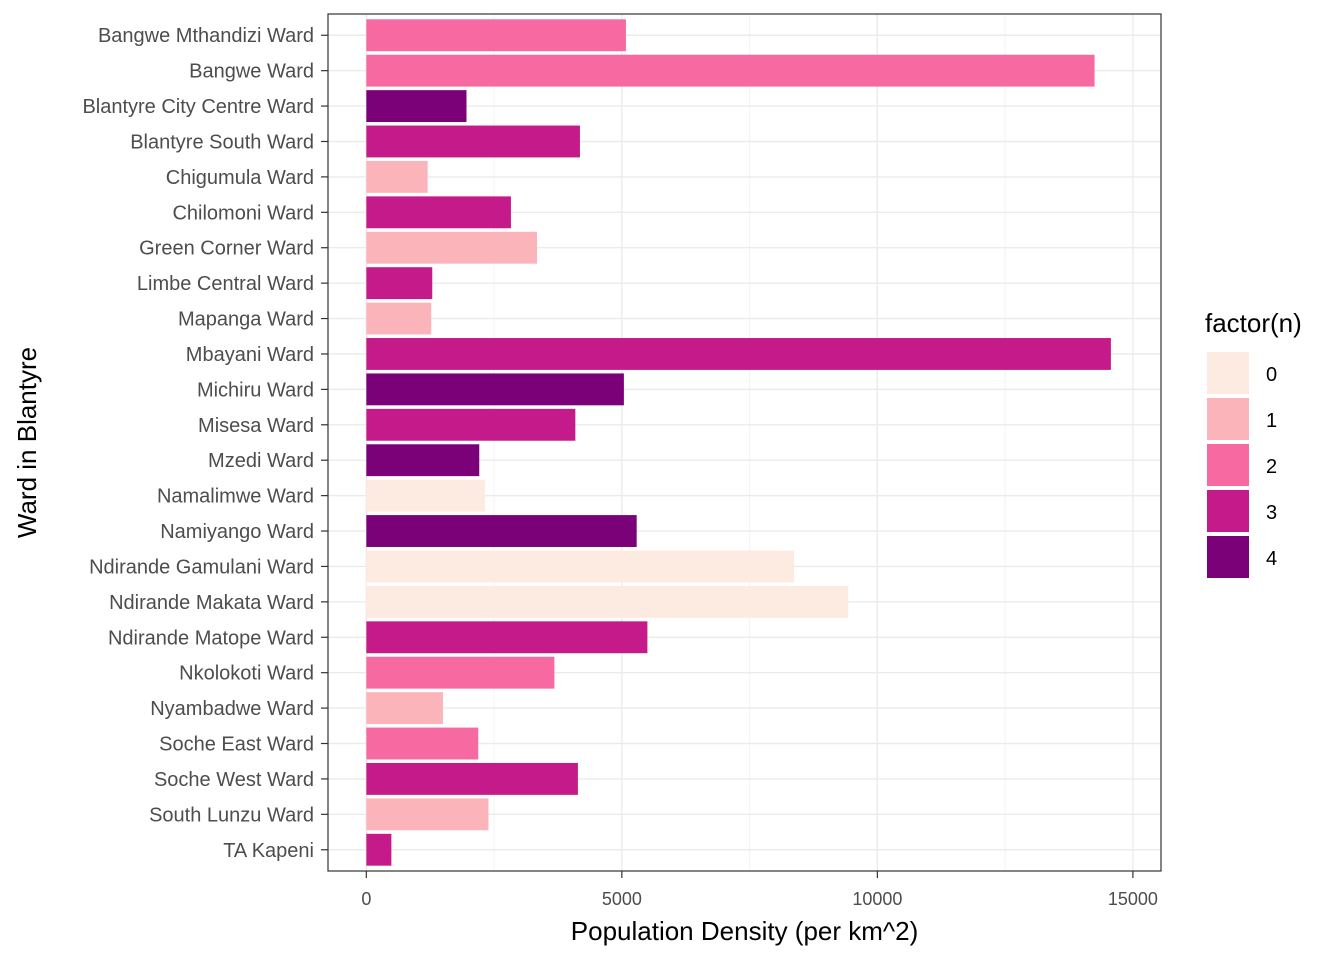  What do you see at coordinates (622, 899) in the screenshot?
I see `x-tick-label: 5000` at bounding box center [622, 899].